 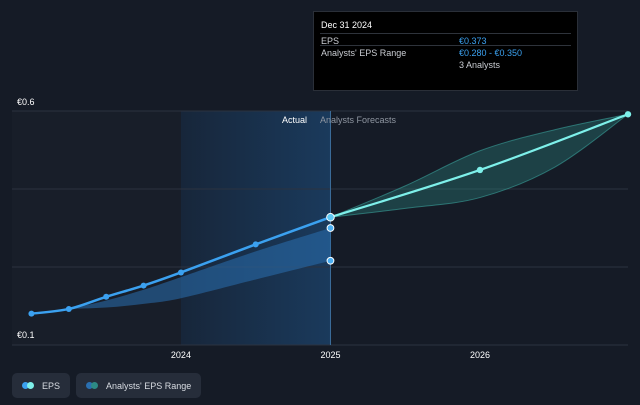 What do you see at coordinates (358, 120) in the screenshot?
I see `region-label-forecast: Analysts Forecasts` at bounding box center [358, 120].